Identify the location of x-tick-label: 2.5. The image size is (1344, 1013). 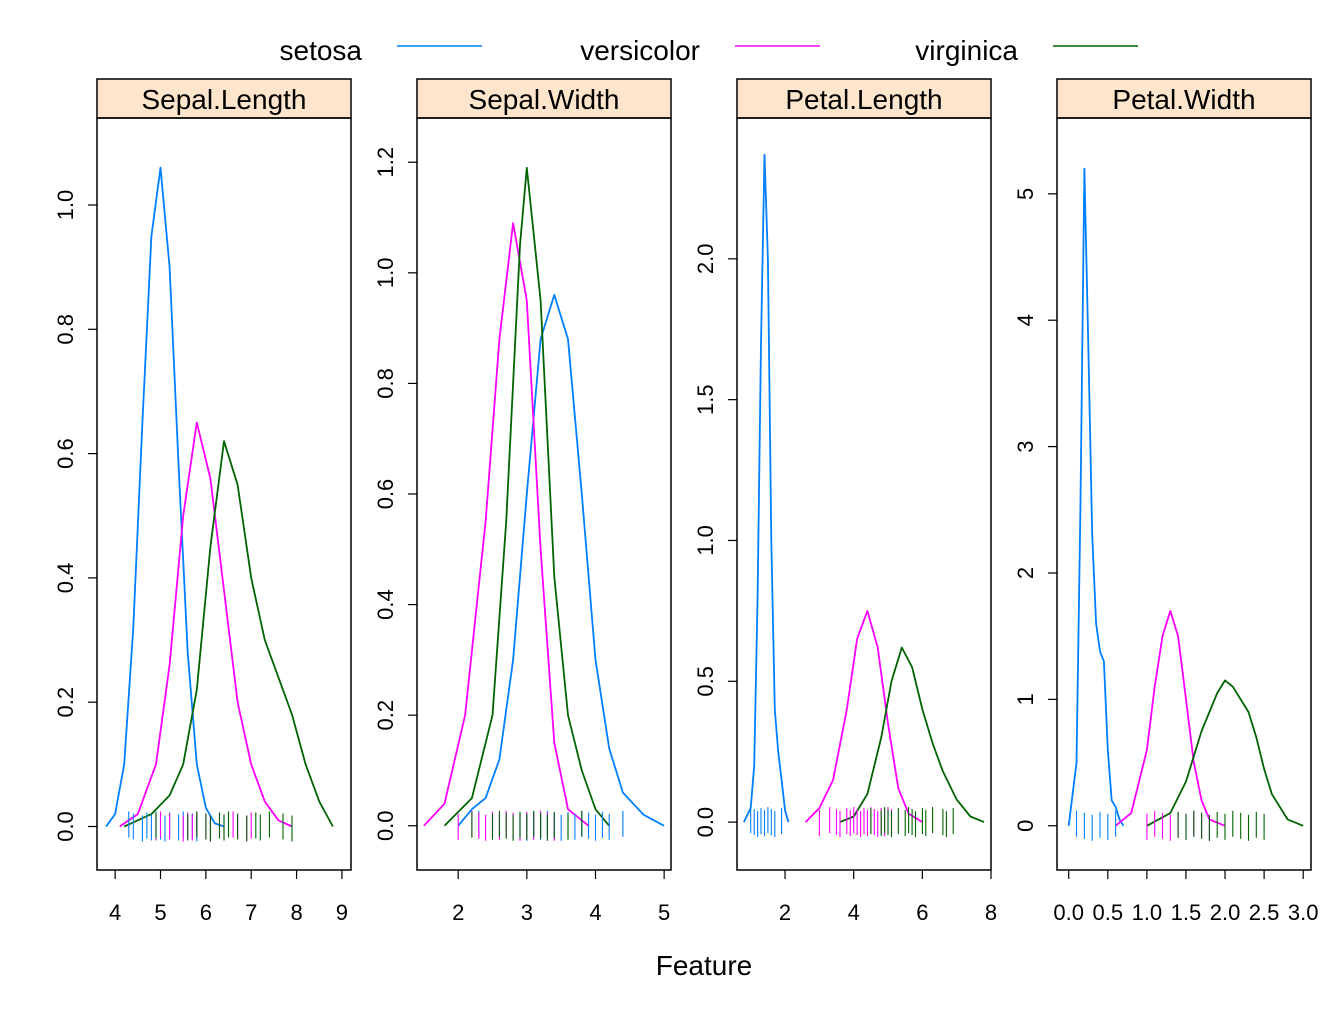
(1264, 912).